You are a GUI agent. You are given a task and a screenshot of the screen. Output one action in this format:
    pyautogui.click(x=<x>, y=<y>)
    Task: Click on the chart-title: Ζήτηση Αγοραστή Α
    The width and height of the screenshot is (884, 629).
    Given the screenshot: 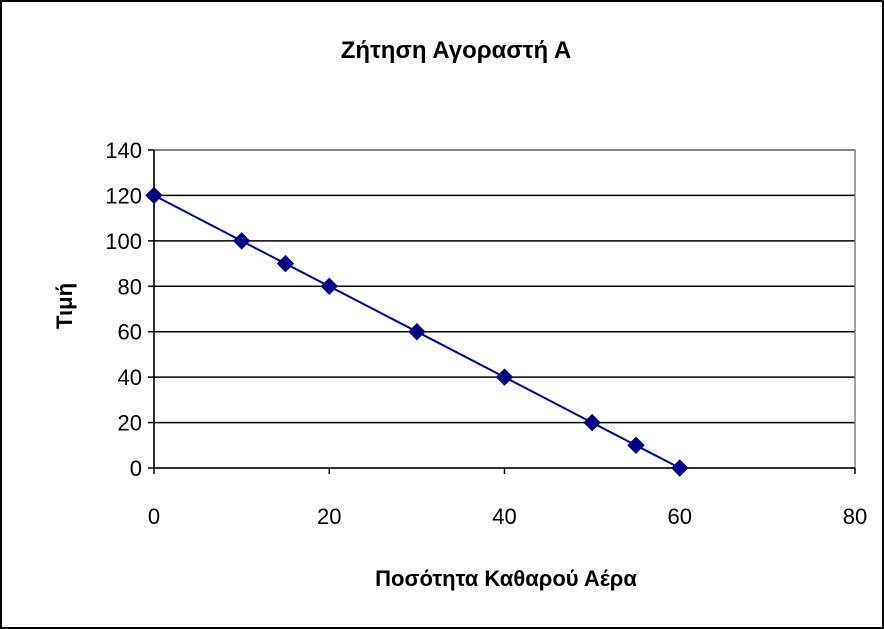 What is the action you would take?
    pyautogui.click(x=456, y=50)
    